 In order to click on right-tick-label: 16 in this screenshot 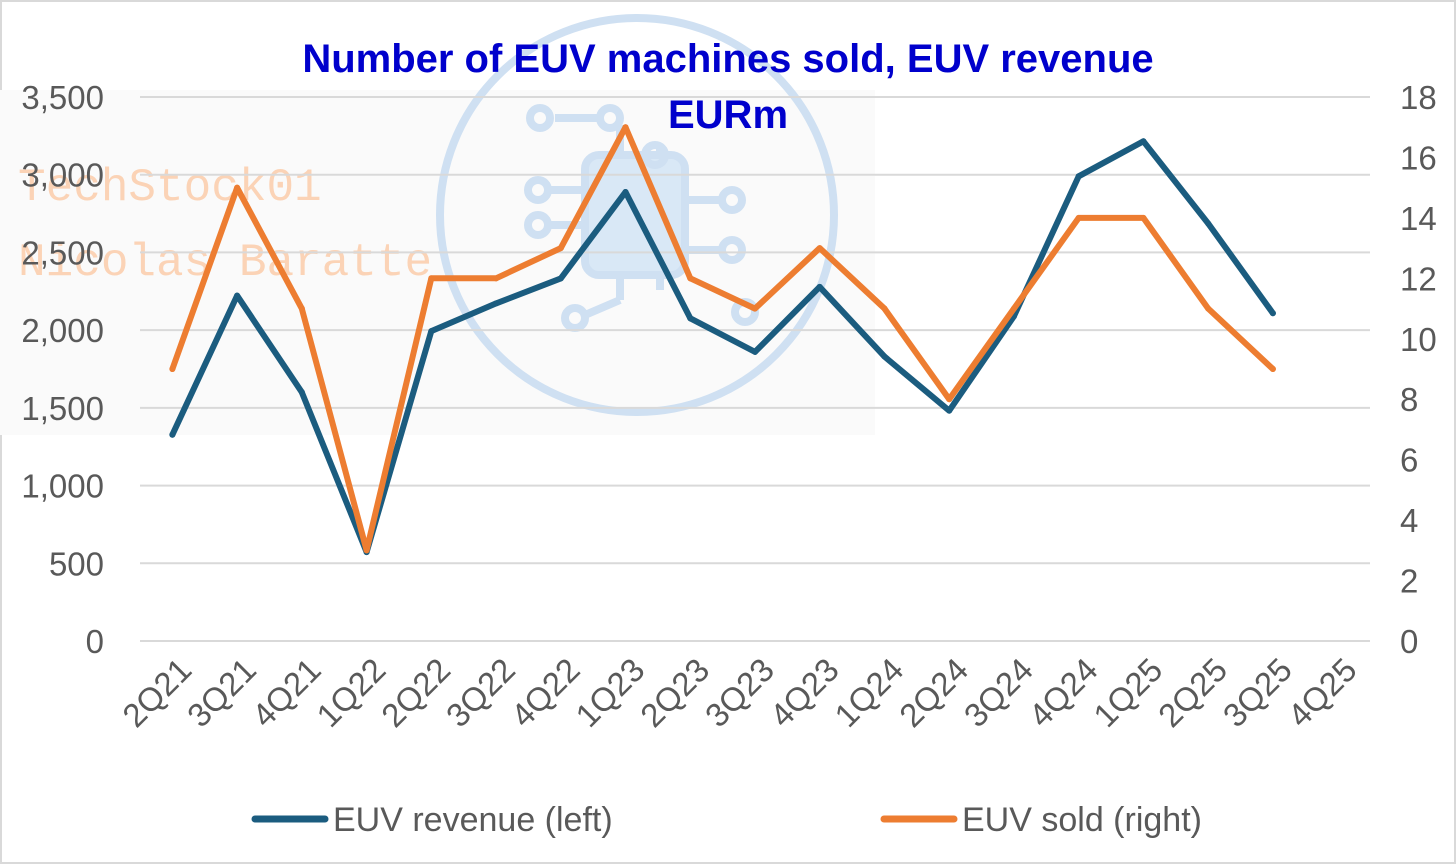, I will do `click(1418, 157)`.